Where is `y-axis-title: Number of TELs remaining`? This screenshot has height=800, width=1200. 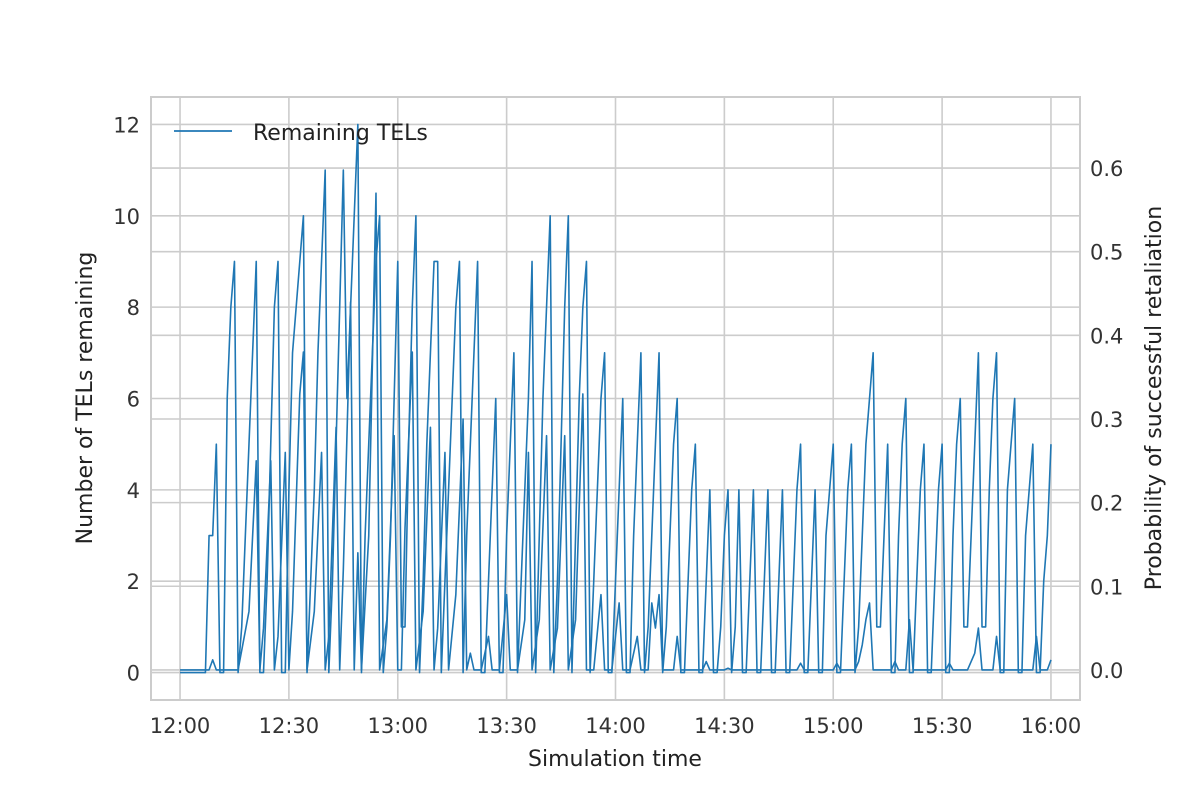 y-axis-title: Number of TELs remaining is located at coordinates (85, 398).